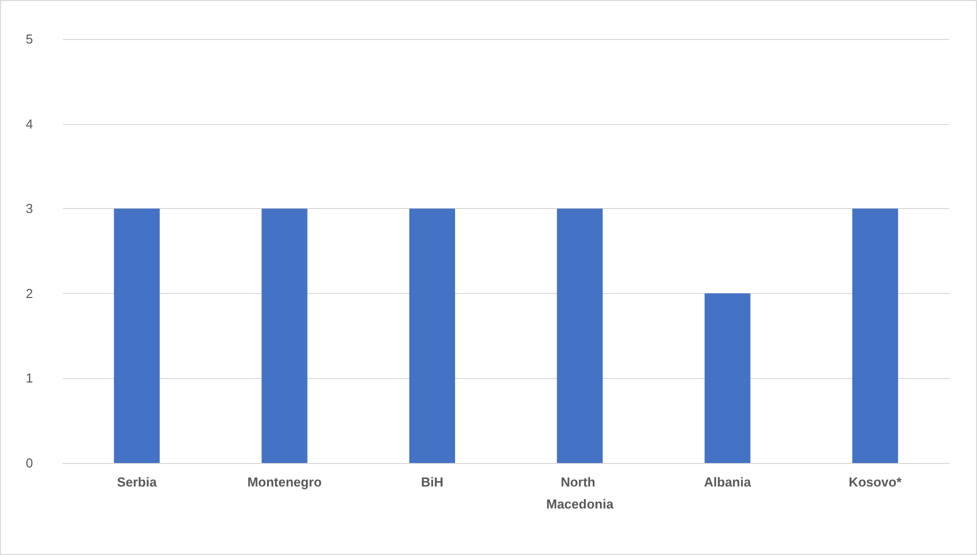 This screenshot has height=555, width=977. I want to click on y-tick-label: 3, so click(29, 208).